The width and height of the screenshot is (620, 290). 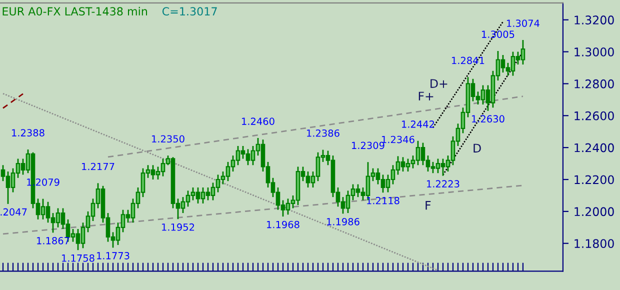 I want to click on text: 1.3074, so click(x=523, y=23).